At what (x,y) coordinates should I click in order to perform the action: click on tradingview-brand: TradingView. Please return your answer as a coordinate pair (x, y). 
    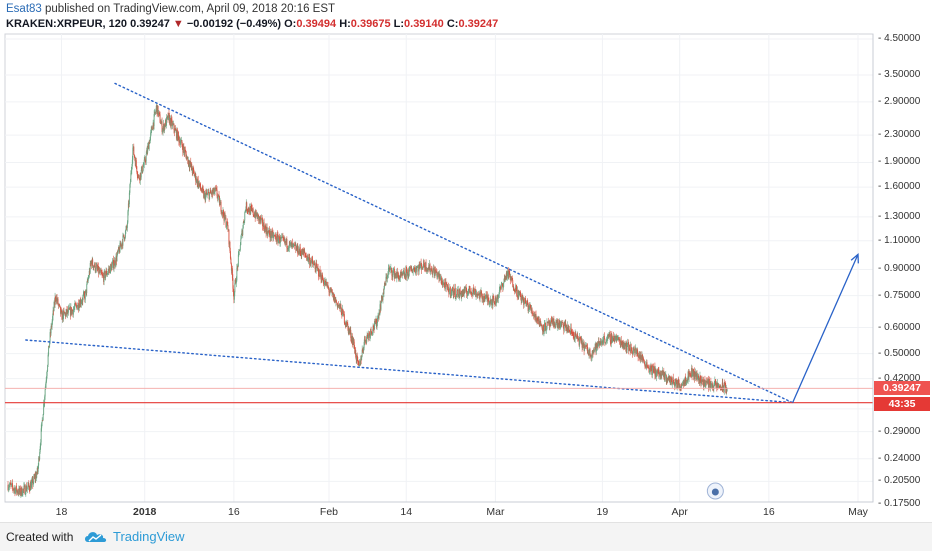
    Looking at the image, I should click on (149, 536).